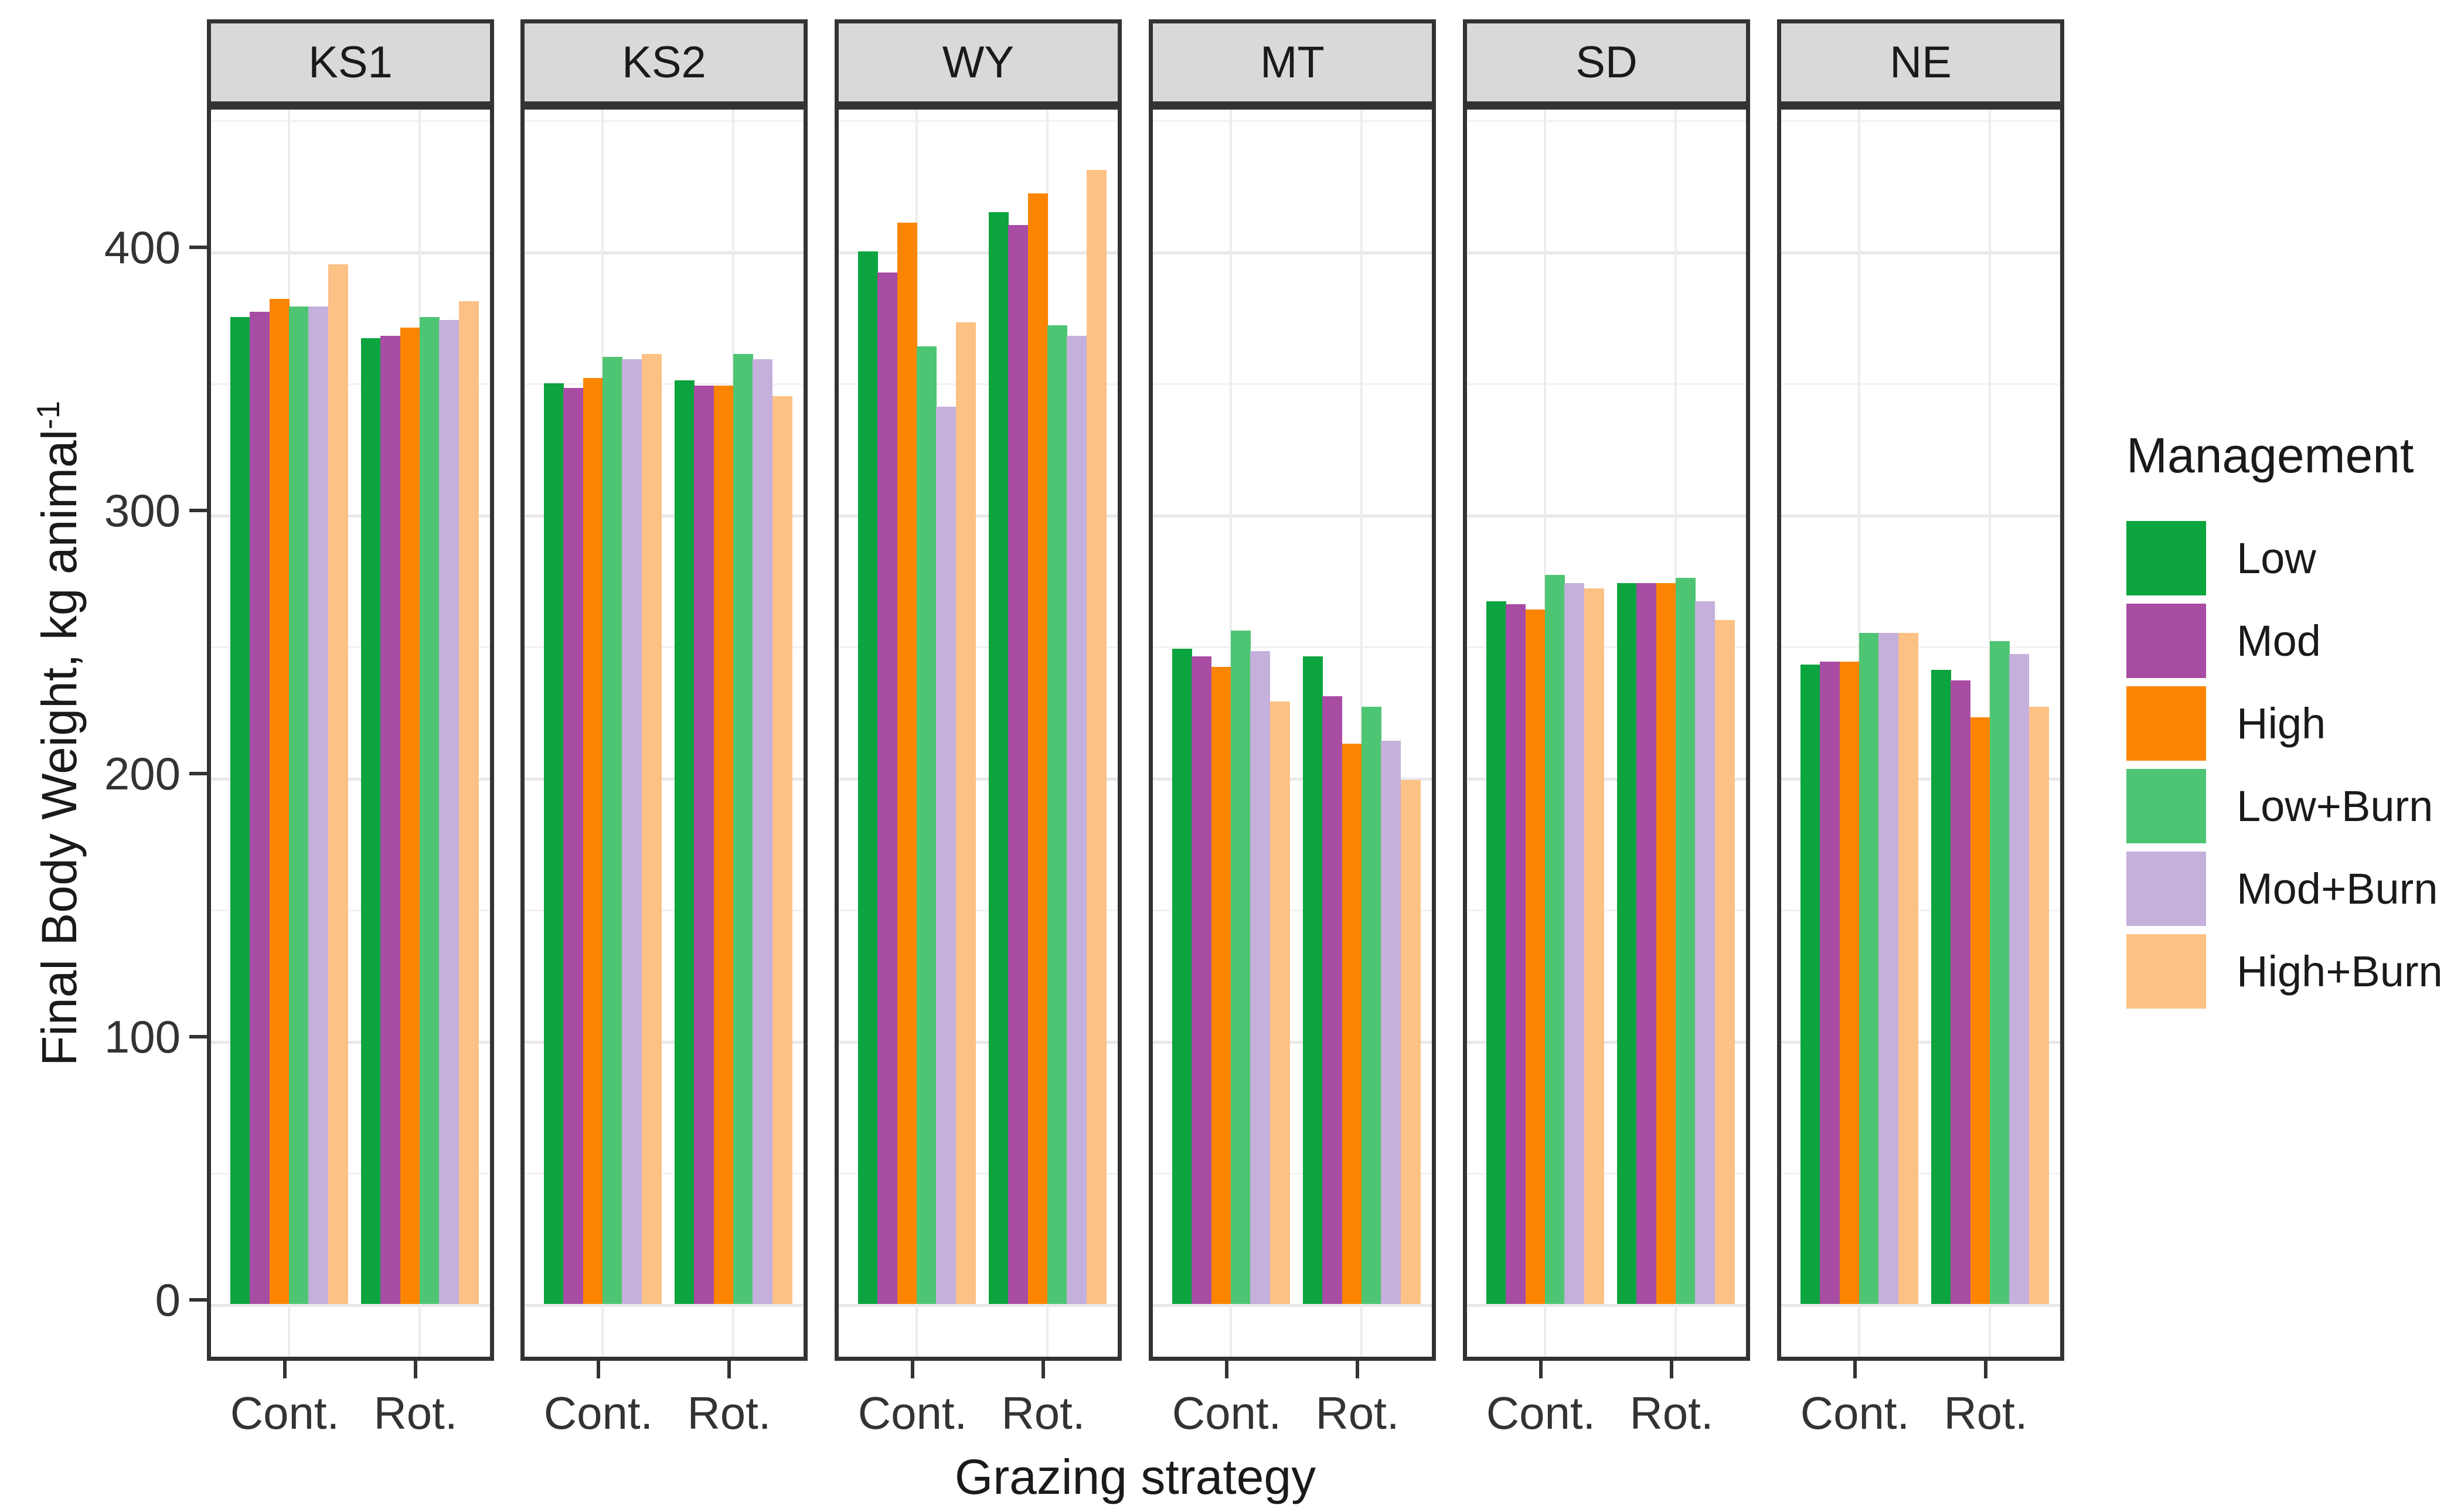 The width and height of the screenshot is (2454, 1512). Describe the element at coordinates (782, 850) in the screenshot. I see `bar-KS2-Rot-High+Burn` at that location.